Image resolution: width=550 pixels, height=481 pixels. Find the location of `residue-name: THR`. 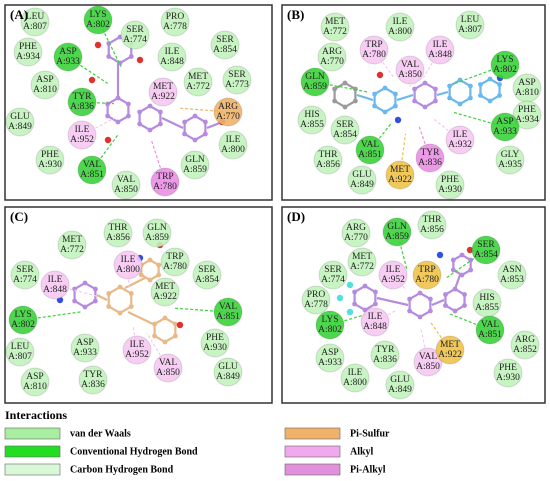

residue-name: THR is located at coordinates (329, 155).